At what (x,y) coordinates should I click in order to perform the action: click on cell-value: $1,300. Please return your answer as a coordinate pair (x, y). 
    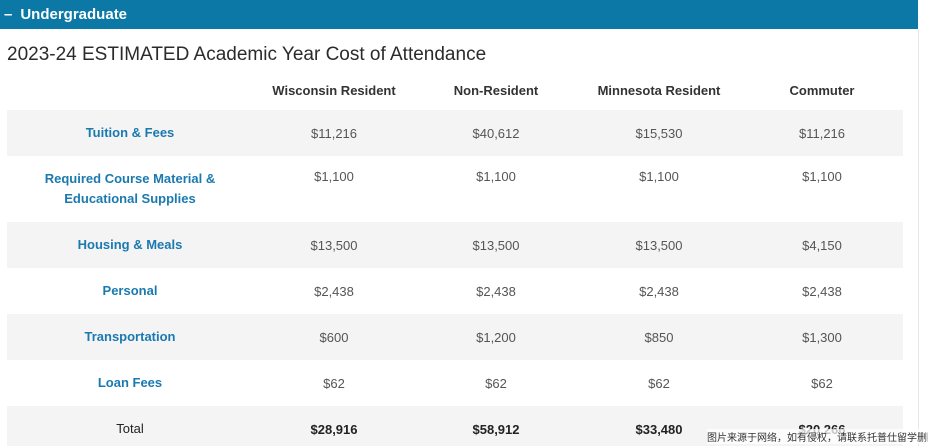
    Looking at the image, I should click on (822, 337).